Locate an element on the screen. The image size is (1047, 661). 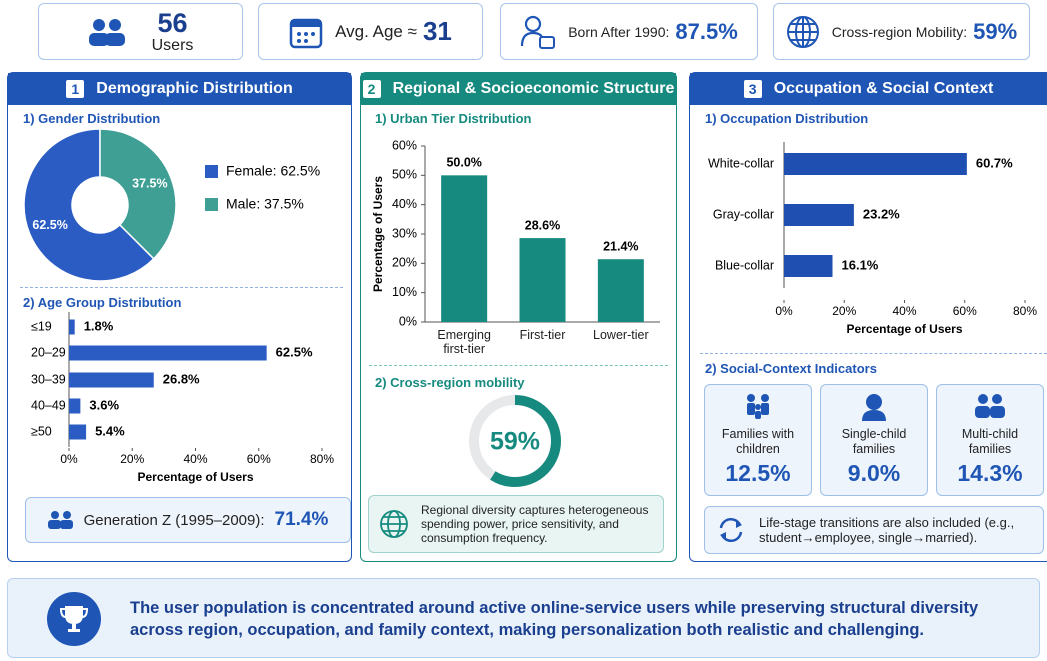
highlight-box: Generation Z (1995–2009): 71.4% is located at coordinates (188, 520).